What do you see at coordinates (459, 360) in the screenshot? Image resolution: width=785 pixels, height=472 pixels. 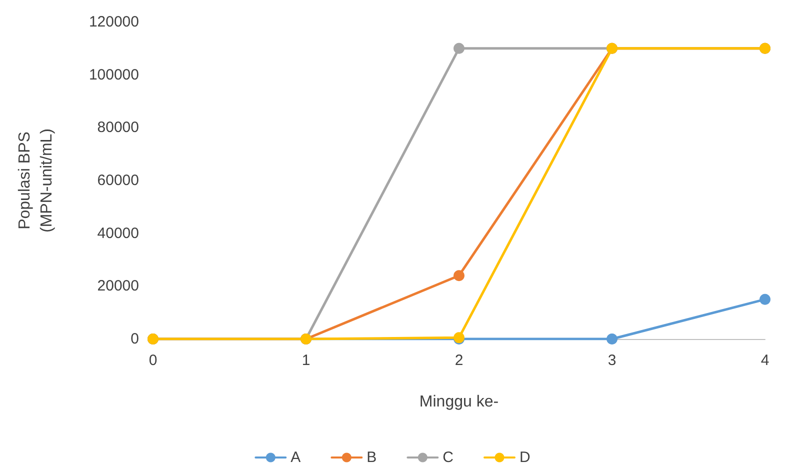 I see `x-tick-label: 2` at bounding box center [459, 360].